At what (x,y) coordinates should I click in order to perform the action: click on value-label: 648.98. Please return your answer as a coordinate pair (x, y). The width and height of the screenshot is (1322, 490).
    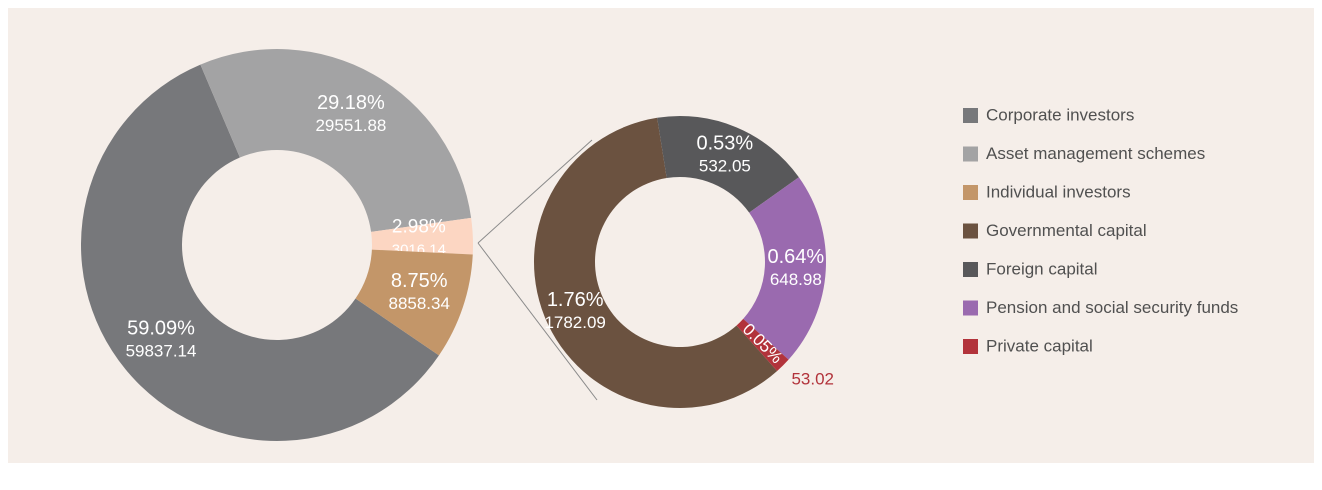
    Looking at the image, I should click on (796, 279).